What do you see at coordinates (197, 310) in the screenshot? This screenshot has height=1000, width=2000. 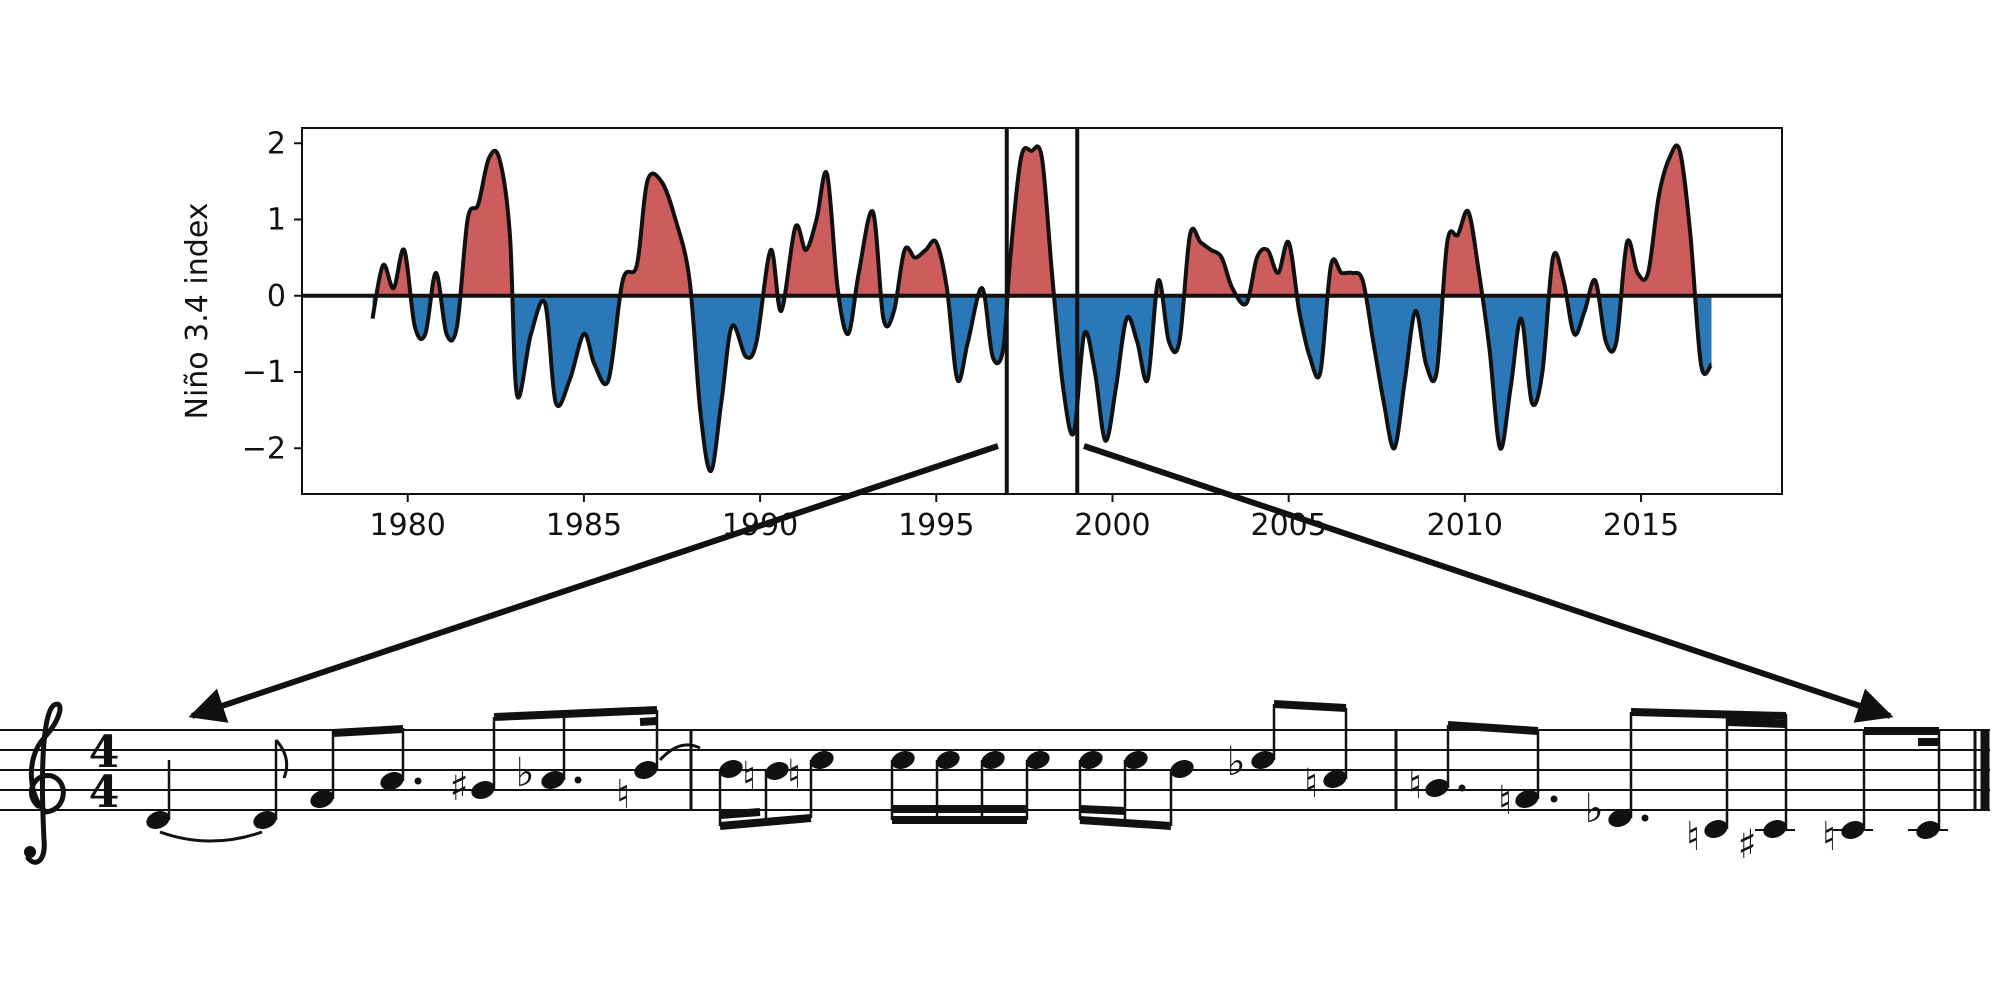 I see `y-axis-label: Niño 3.4 index` at bounding box center [197, 310].